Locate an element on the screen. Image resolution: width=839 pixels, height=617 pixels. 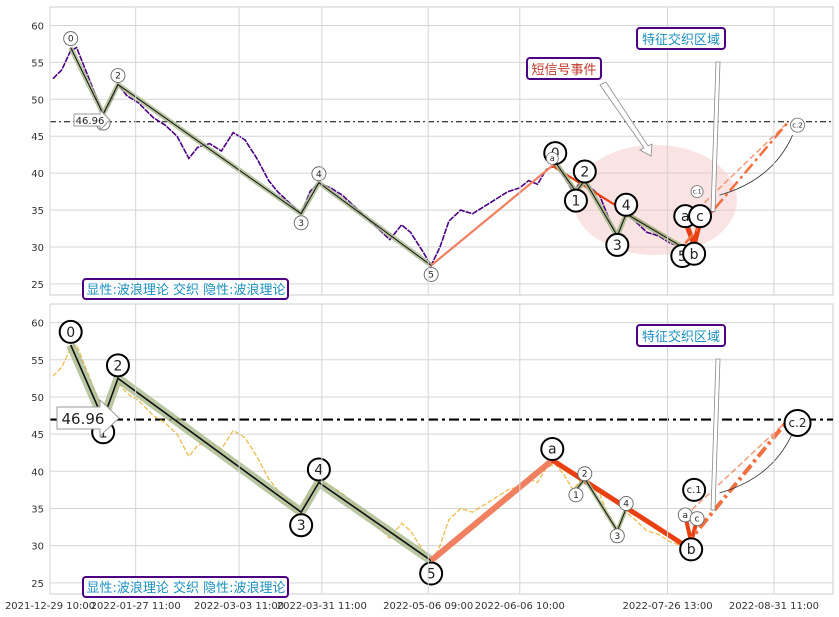
x-tick-label: 2022-07-26 13:00 is located at coordinates (667, 606).